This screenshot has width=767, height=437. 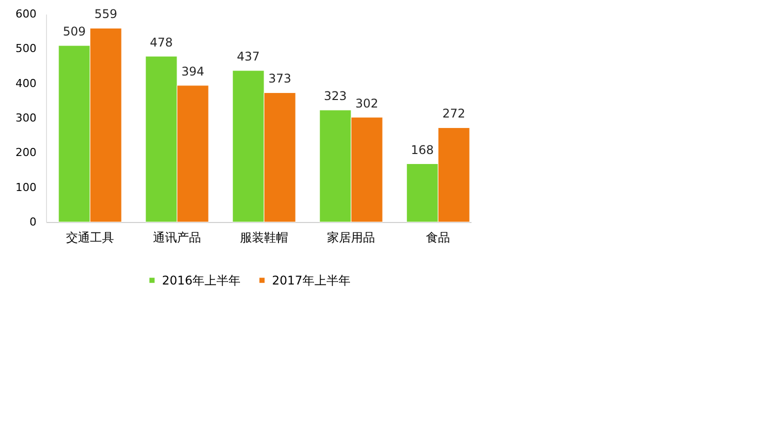 I want to click on legend-label: 2016年上半年, so click(x=201, y=280).